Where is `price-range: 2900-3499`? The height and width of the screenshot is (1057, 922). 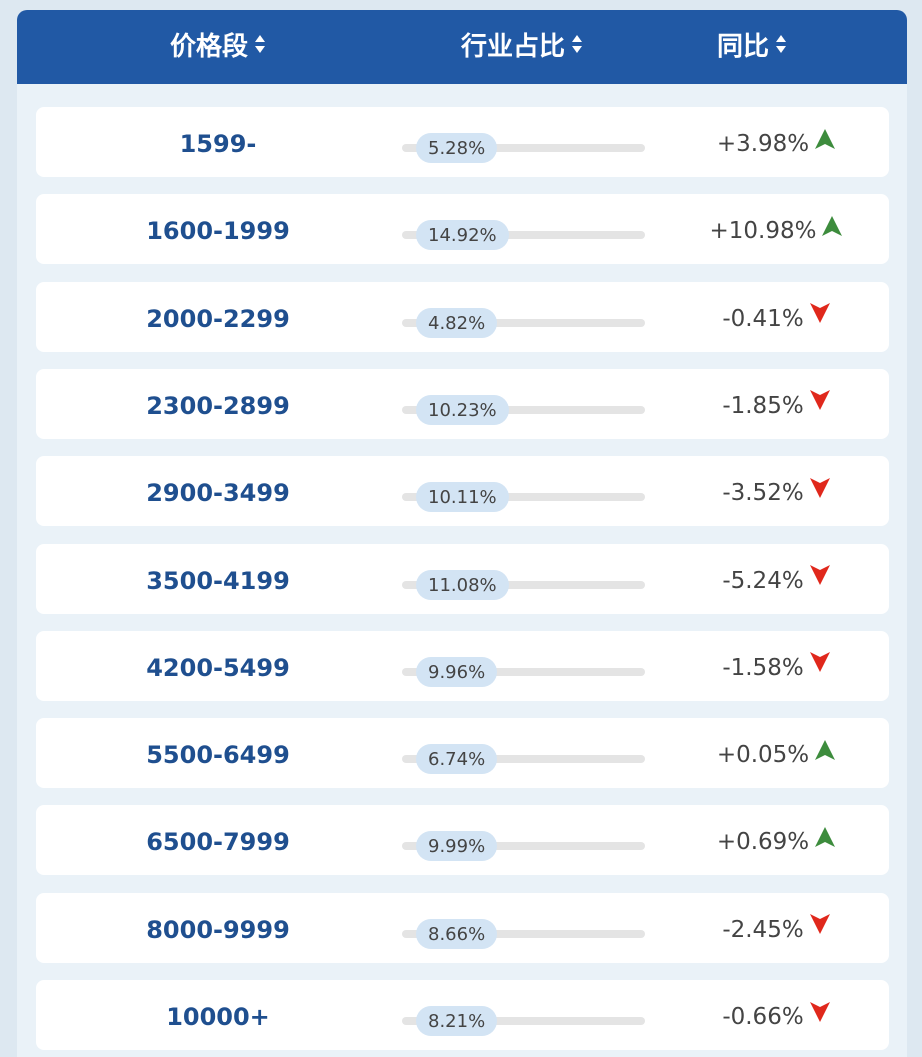 price-range: 2900-3499 is located at coordinates (218, 493).